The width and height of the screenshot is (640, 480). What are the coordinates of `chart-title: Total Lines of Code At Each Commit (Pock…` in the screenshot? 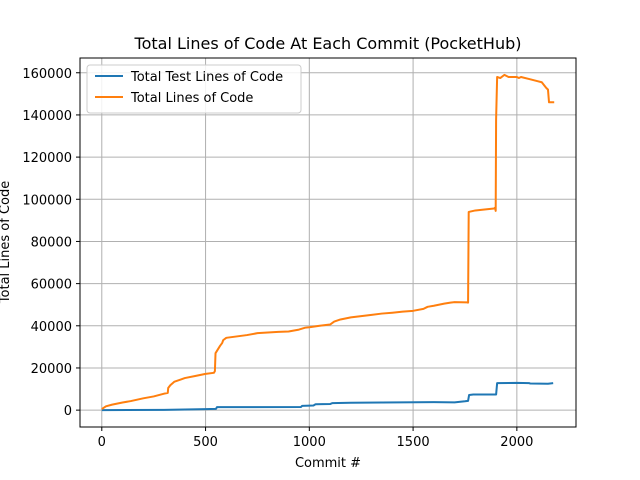 It's located at (328, 43).